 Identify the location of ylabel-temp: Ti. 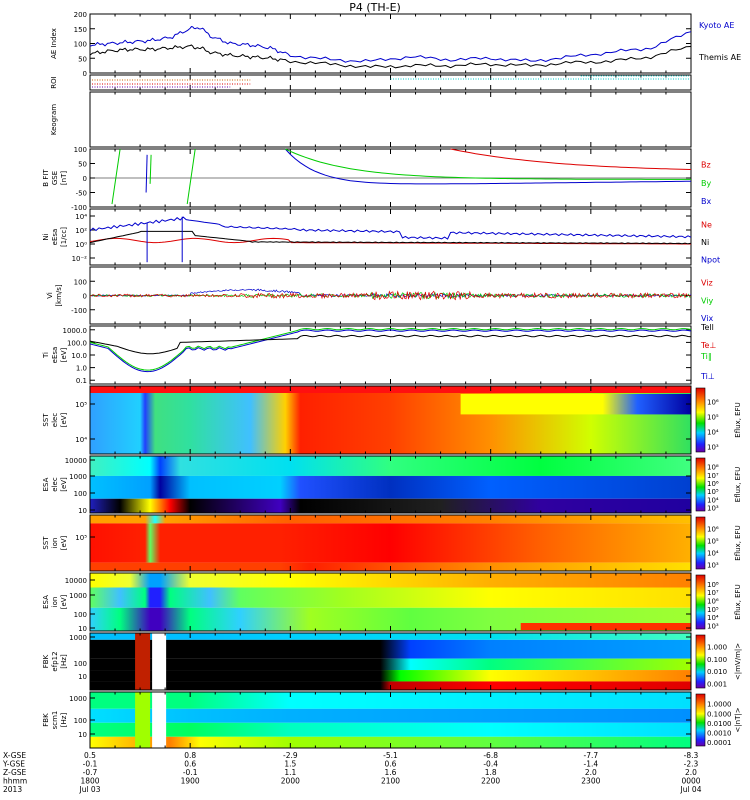
(46, 355).